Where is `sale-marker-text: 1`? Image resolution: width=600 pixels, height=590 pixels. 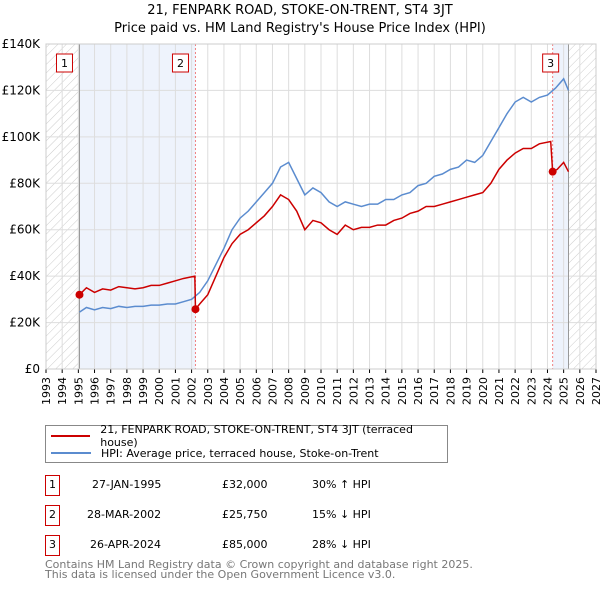 sale-marker-text: 1 is located at coordinates (64, 63).